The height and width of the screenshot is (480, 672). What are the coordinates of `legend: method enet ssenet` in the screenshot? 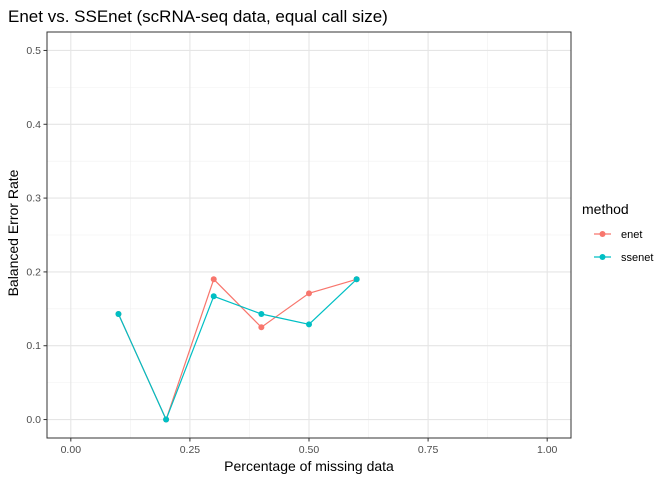 It's located at (617, 232).